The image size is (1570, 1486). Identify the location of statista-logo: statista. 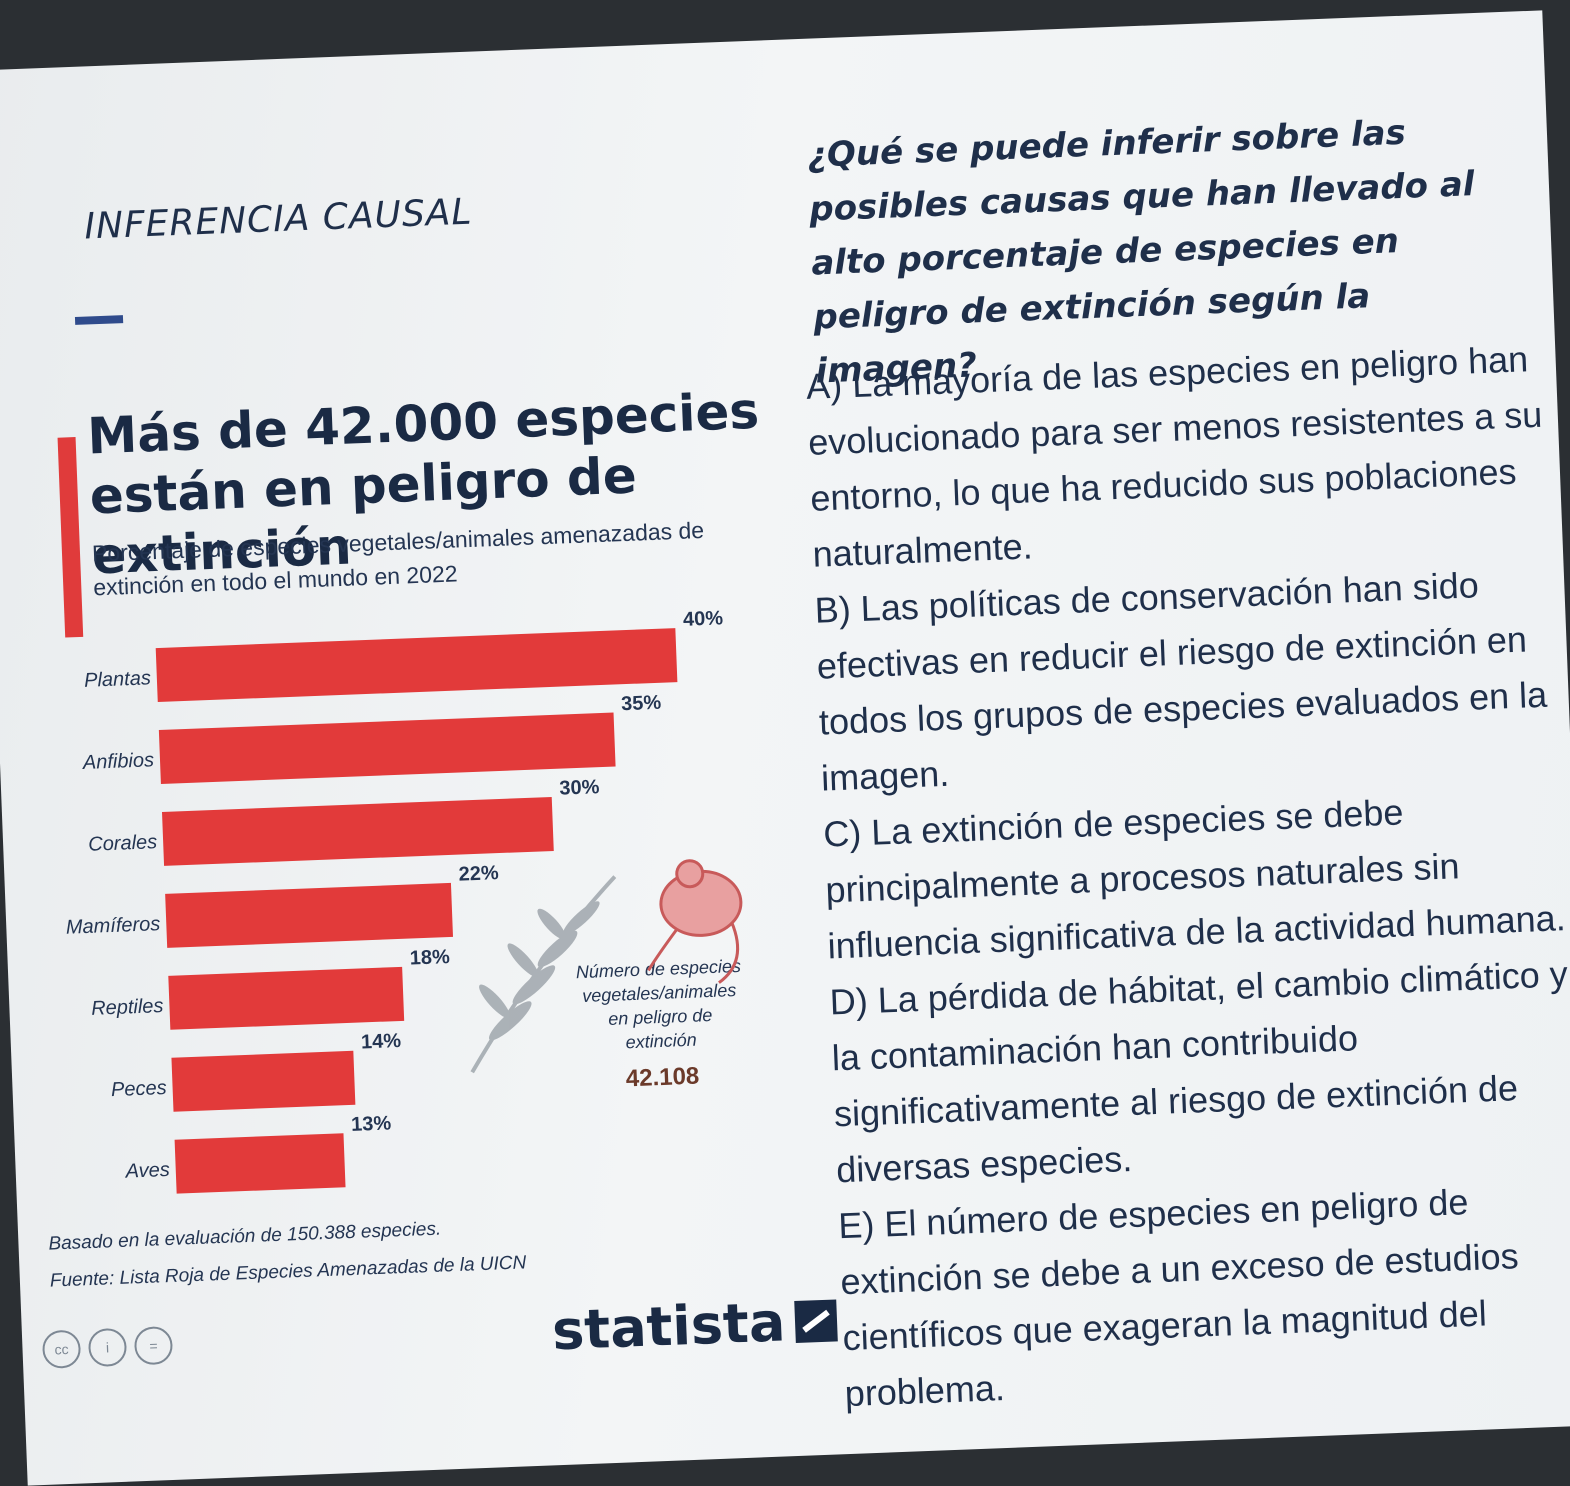
(694, 1325).